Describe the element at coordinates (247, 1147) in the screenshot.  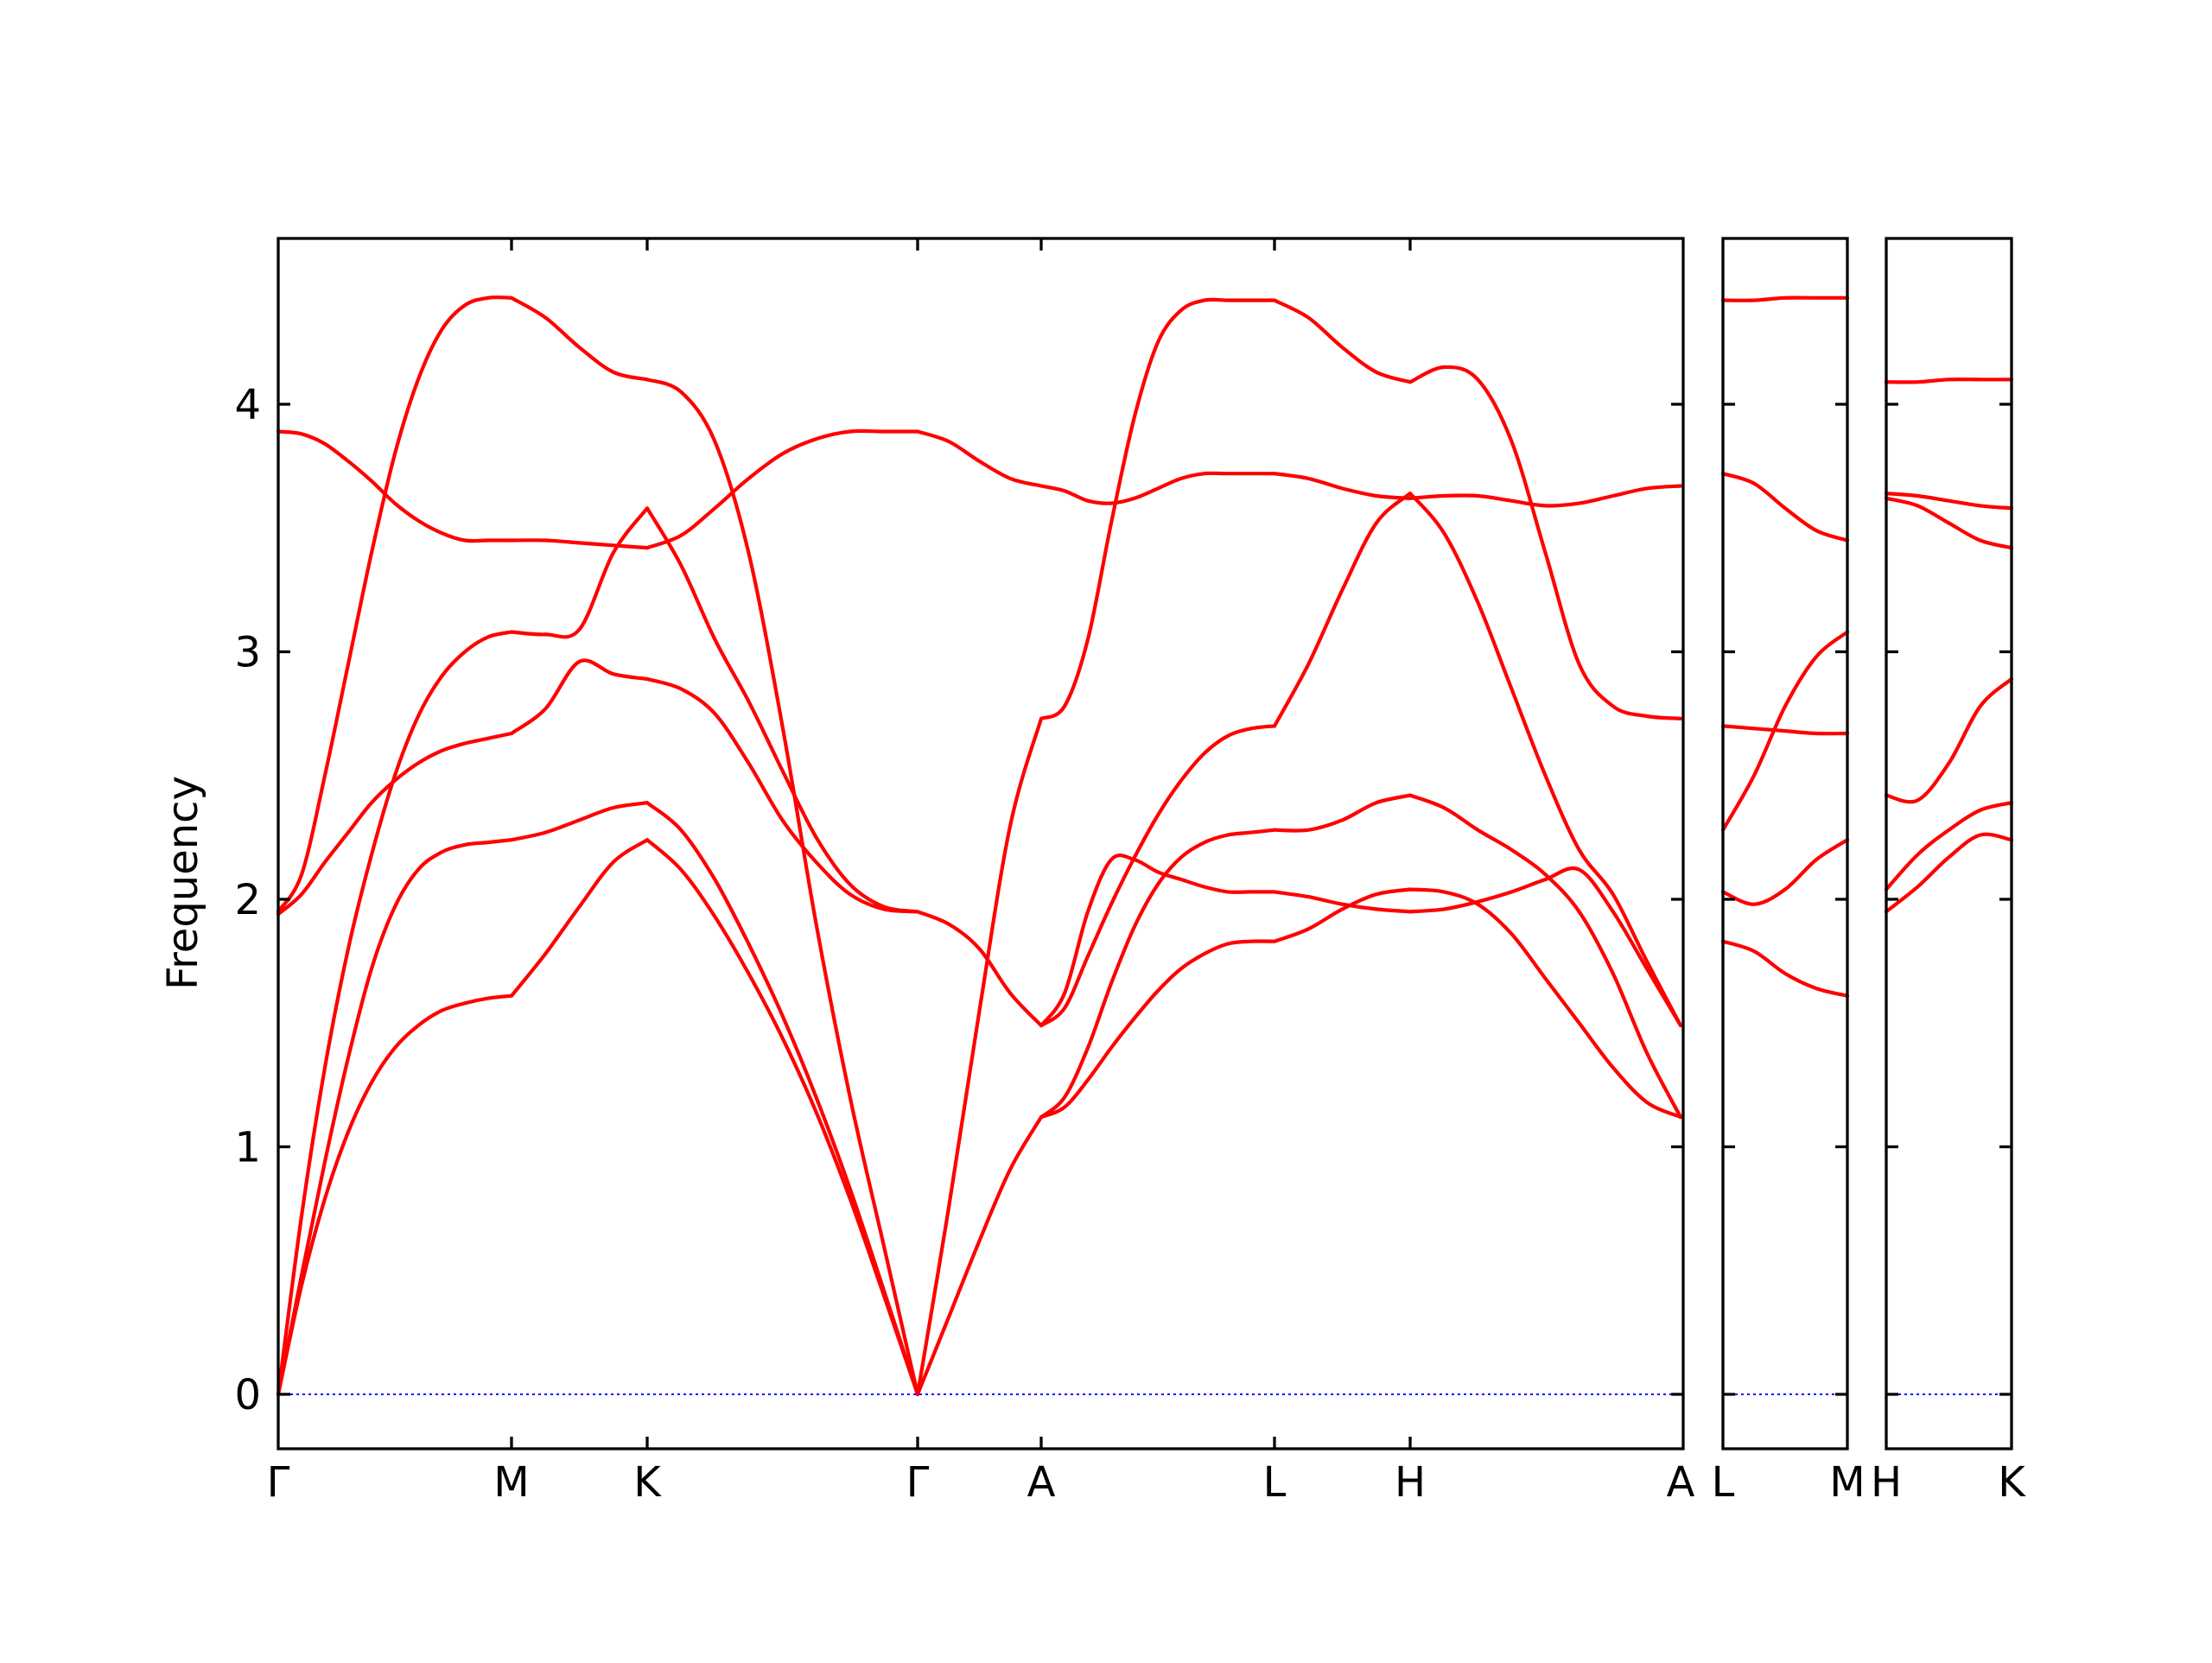
I see `y-tick-label: 1` at that location.